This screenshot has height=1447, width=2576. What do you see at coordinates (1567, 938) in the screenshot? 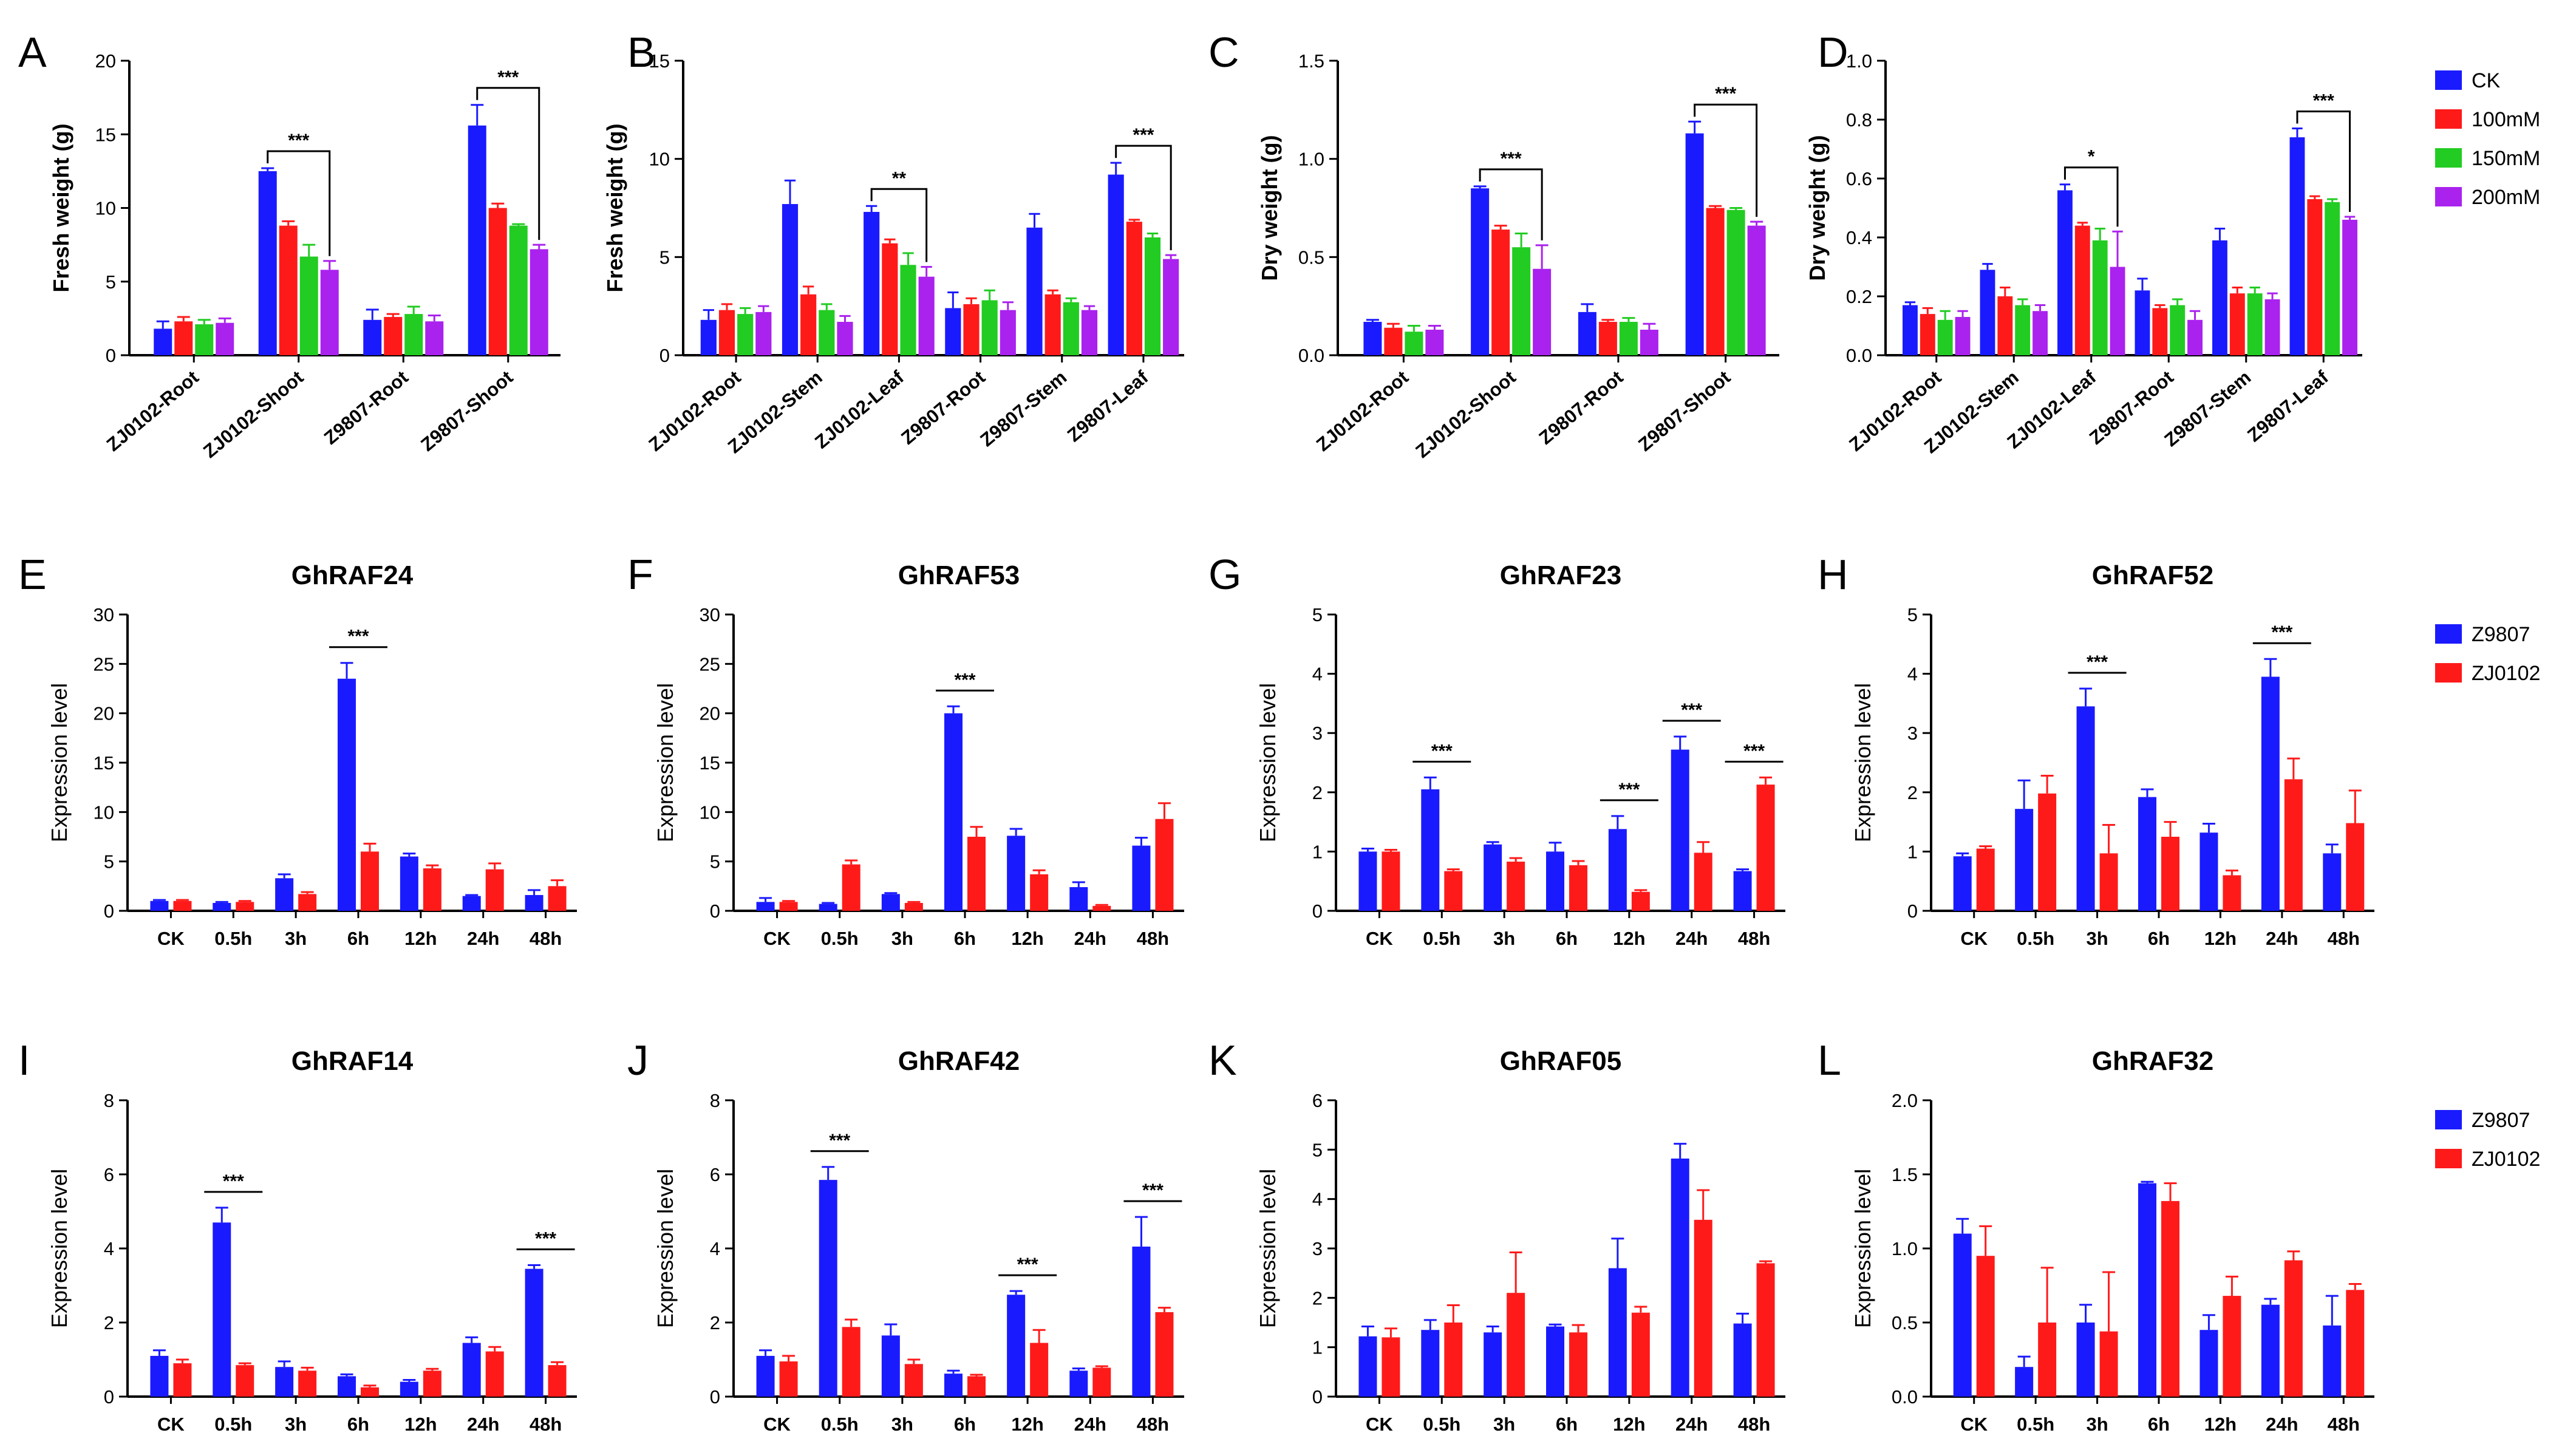
I see `x-tick-label-g-3: 6h` at bounding box center [1567, 938].